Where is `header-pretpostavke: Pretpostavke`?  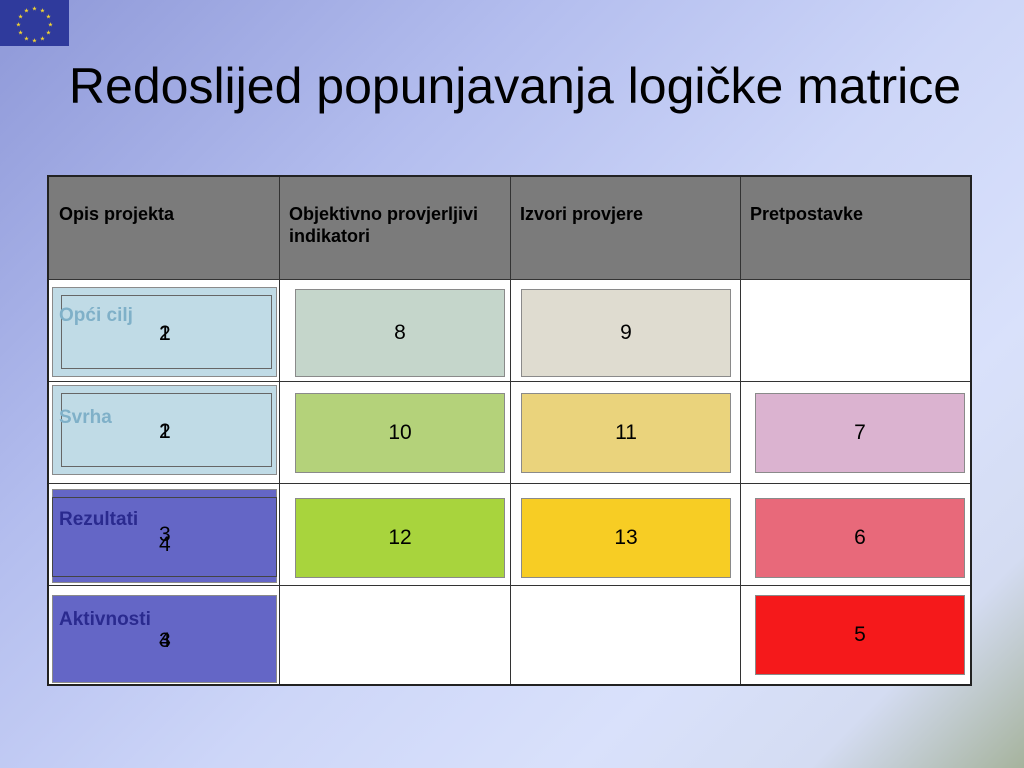
header-pretpostavke: Pretpostavke is located at coordinates (807, 214).